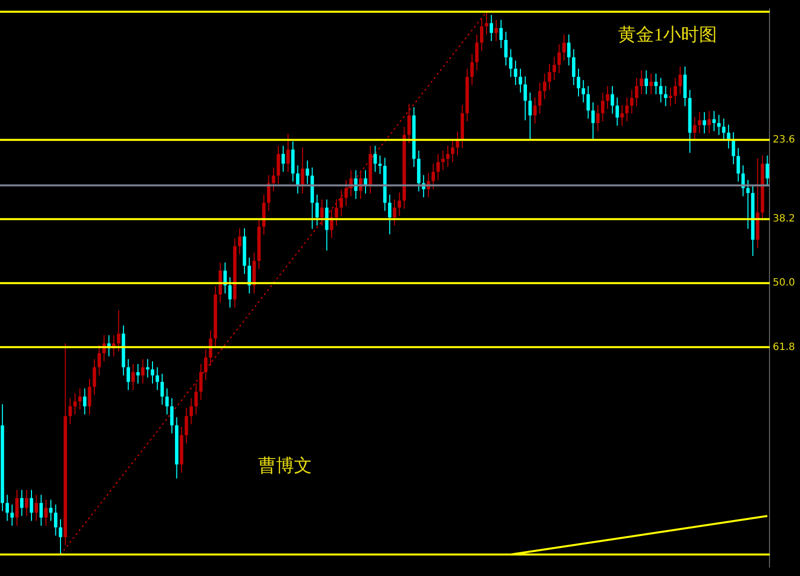 This screenshot has width=800, height=576. Describe the element at coordinates (783, 283) in the screenshot. I see `y-tick-label: 50.0` at that location.